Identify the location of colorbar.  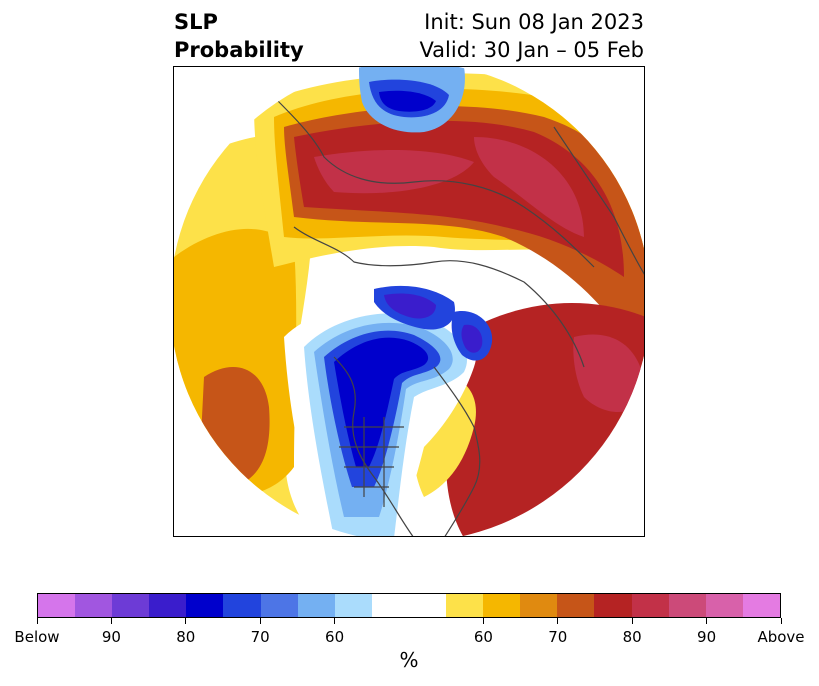
(409, 605).